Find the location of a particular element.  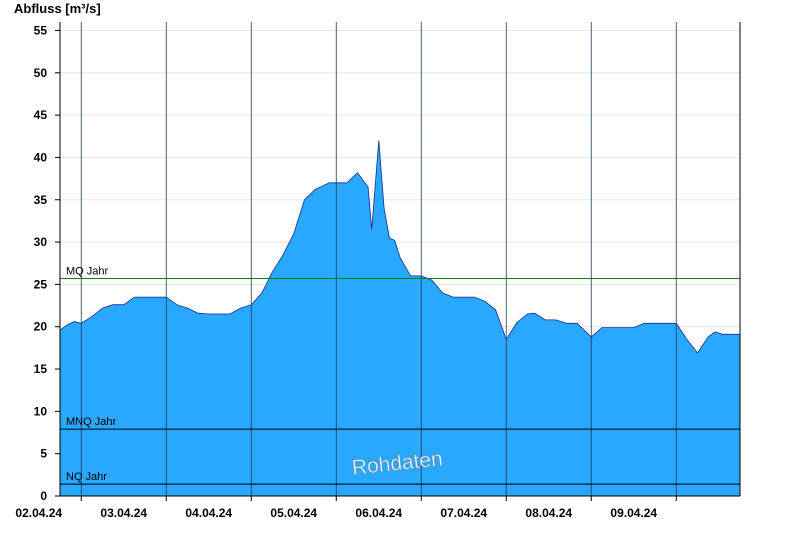

y-tick-label: 30 is located at coordinates (41, 242).